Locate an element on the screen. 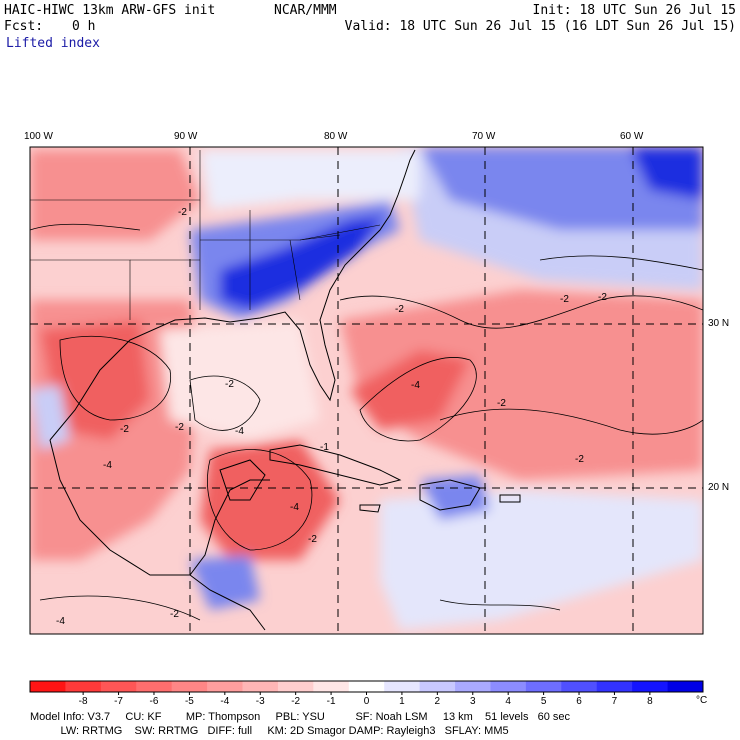 The width and height of the screenshot is (740, 740). jamaica is located at coordinates (370, 508).